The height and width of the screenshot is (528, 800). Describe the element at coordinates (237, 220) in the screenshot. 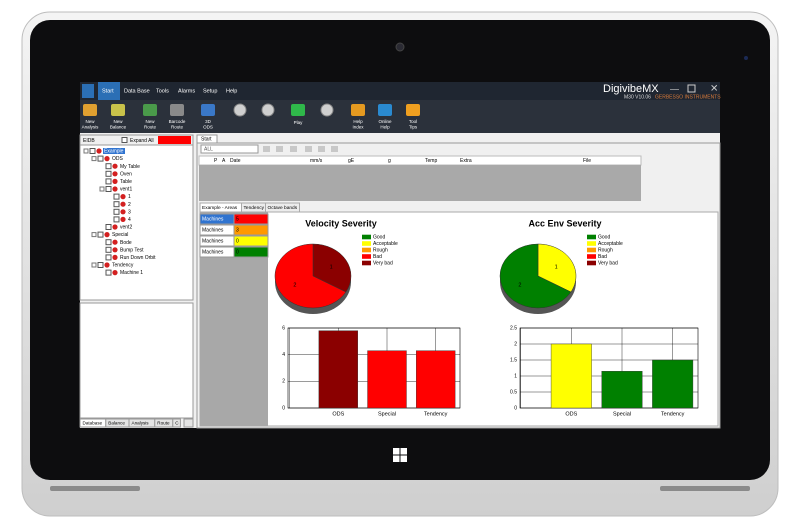

I see `area-count: 5` at that location.